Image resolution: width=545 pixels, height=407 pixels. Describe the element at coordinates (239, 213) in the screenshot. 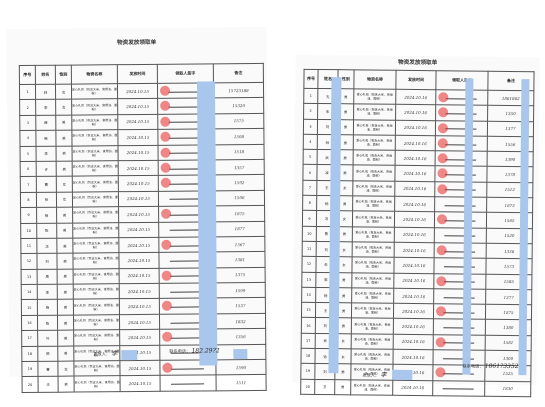

I see `remark-cell: 1875` at that location.